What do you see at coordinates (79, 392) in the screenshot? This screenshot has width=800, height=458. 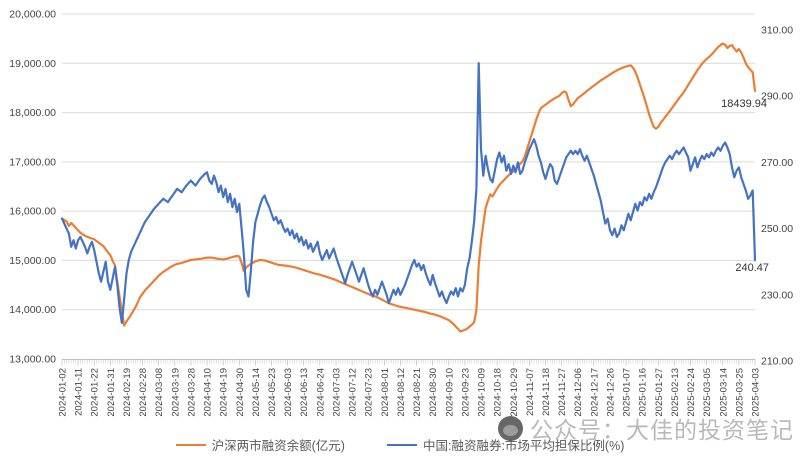 I see `x-axis-date-label: 2024-01-11` at bounding box center [79, 392].